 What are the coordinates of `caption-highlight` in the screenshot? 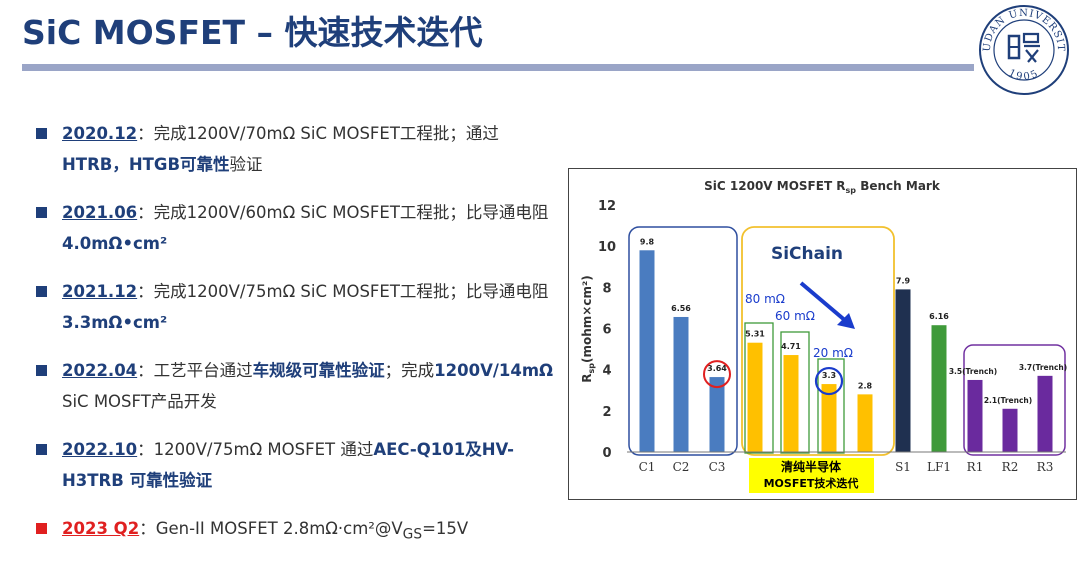 It's located at (811, 475).